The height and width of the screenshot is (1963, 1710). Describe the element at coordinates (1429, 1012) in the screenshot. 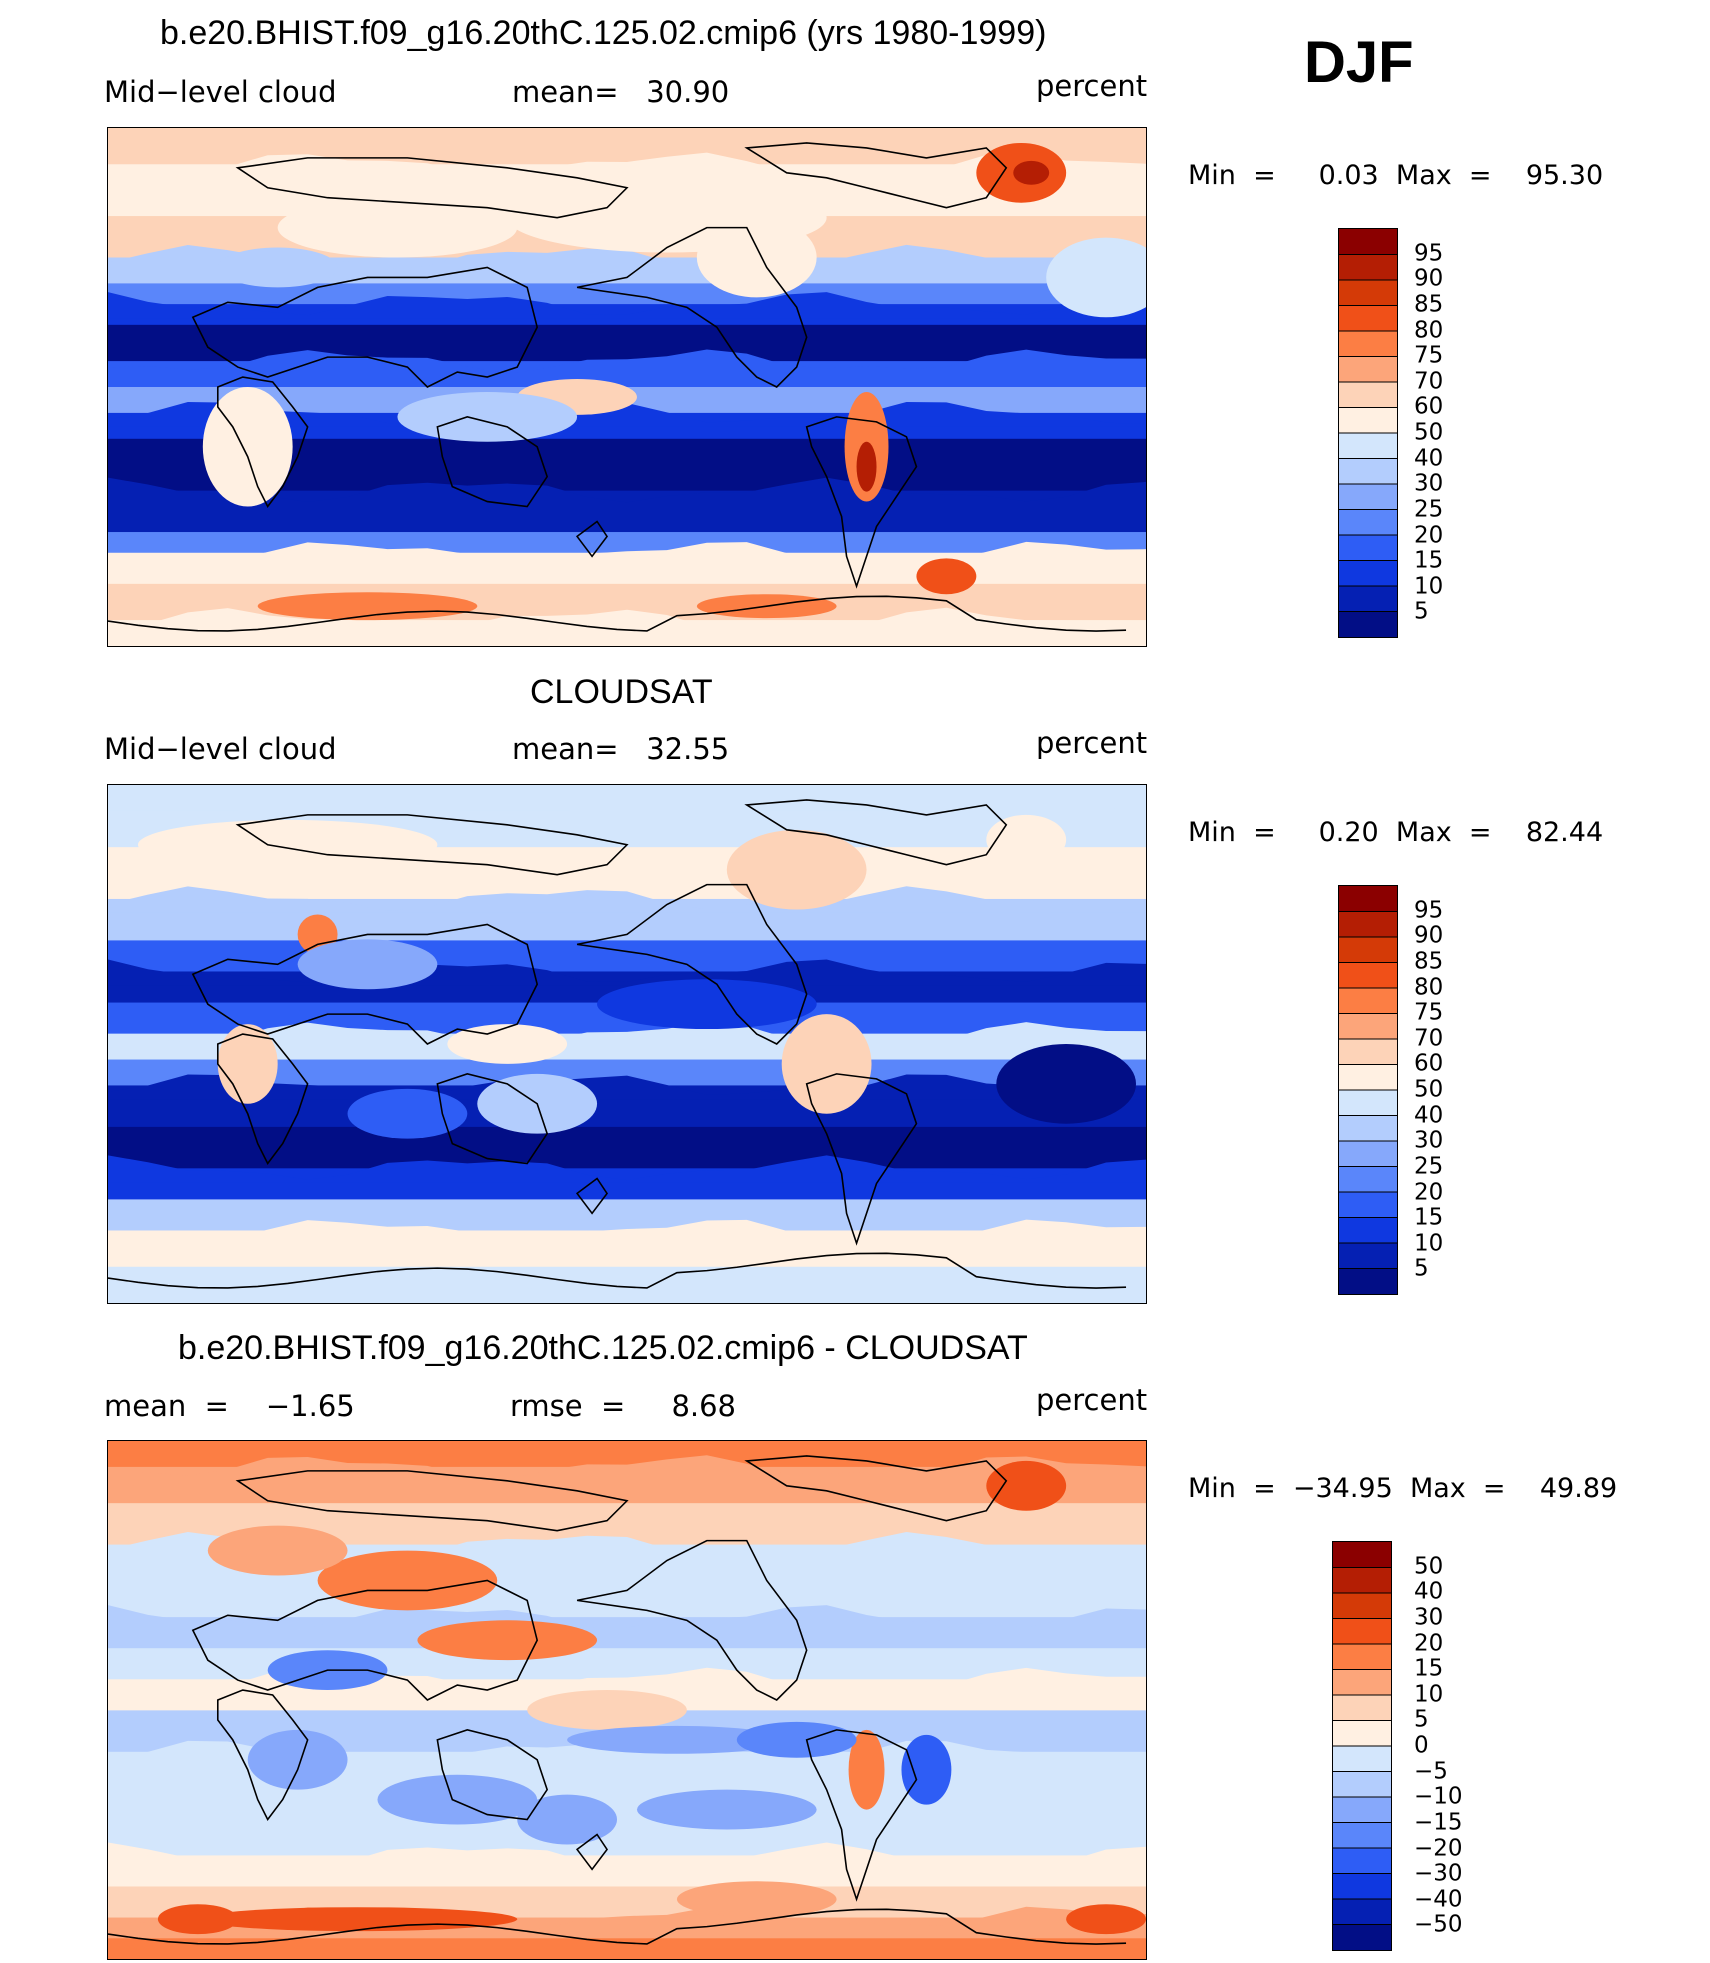

I see `colorbar-tick-label: 75` at that location.